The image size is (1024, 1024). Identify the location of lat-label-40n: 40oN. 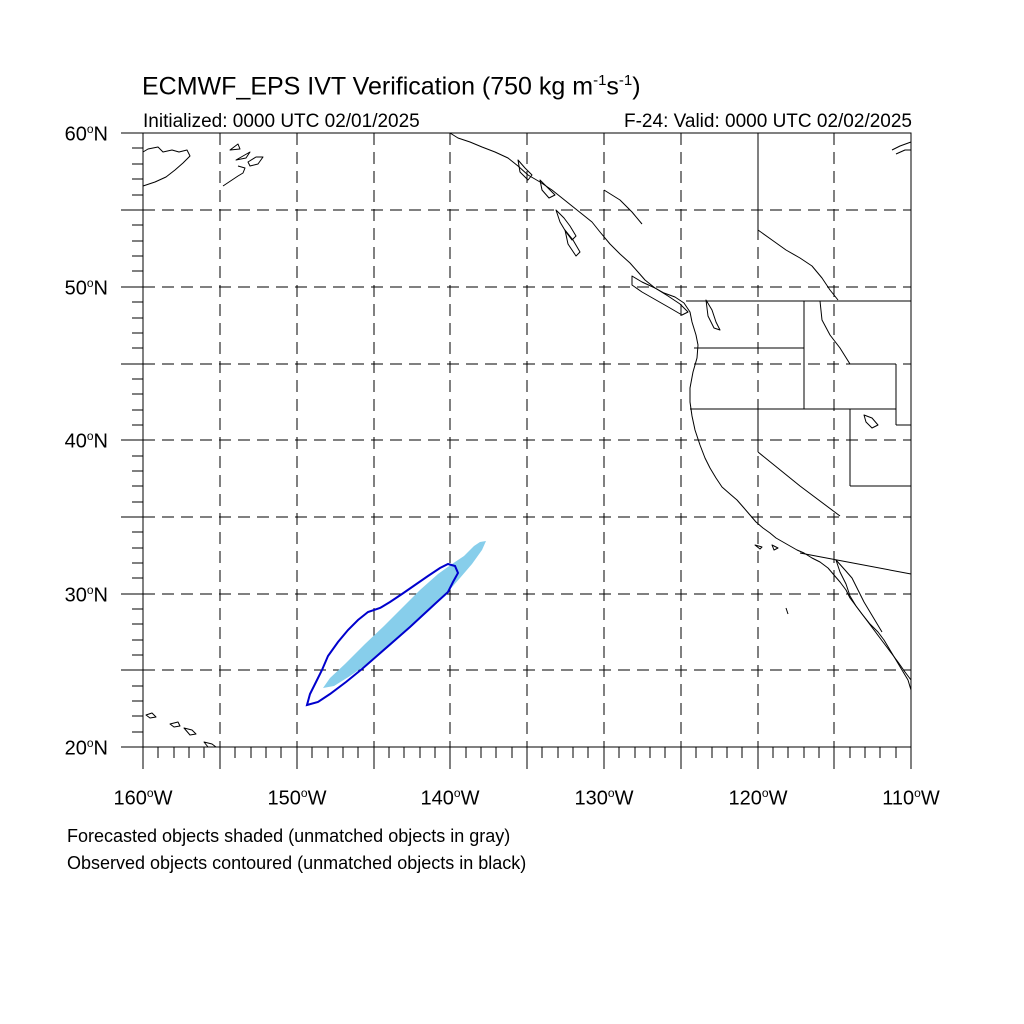
(86, 441).